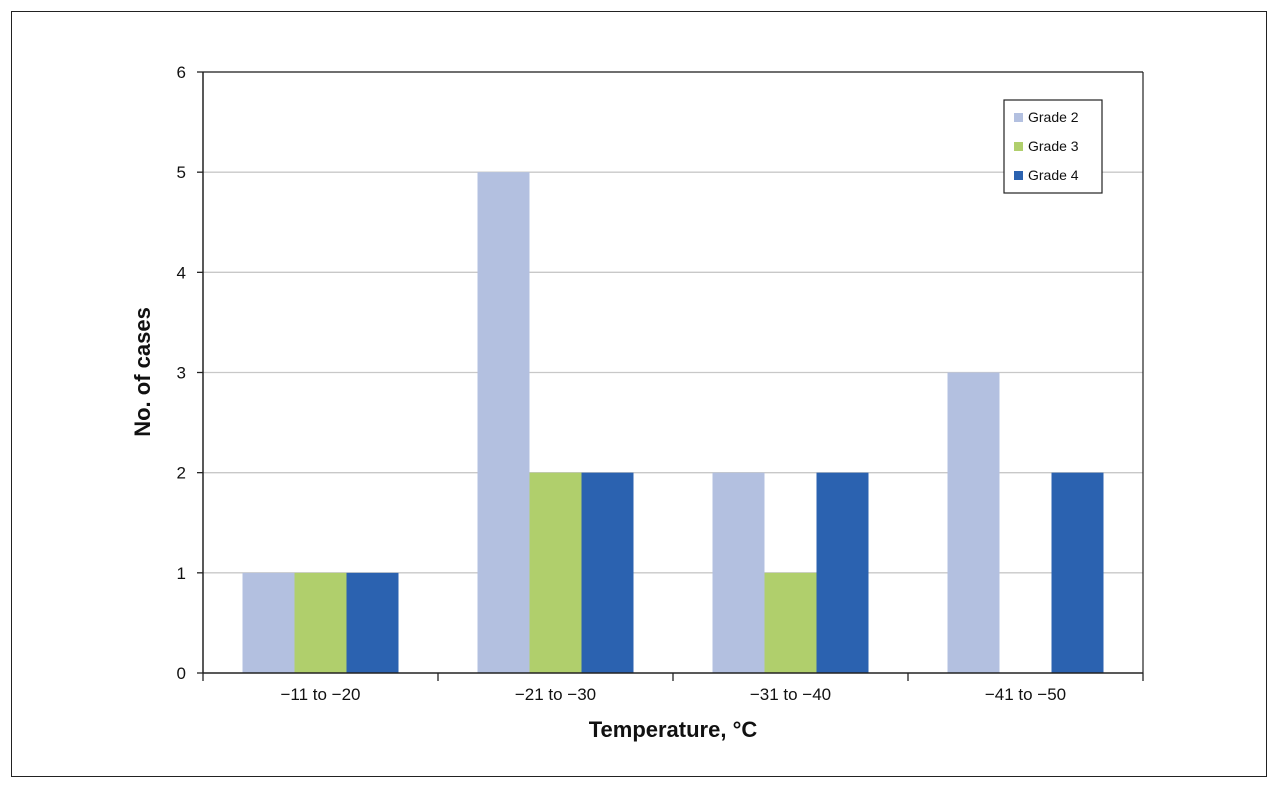 This screenshot has height=791, width=1280. What do you see at coordinates (181, 72) in the screenshot?
I see `y-tick-label: 6` at bounding box center [181, 72].